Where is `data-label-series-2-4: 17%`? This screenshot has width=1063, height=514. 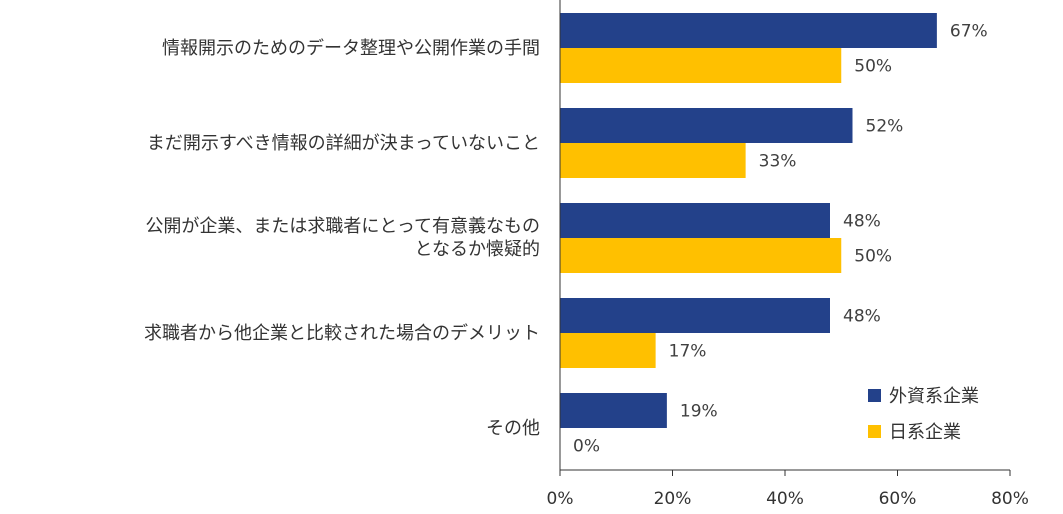
data-label-series-2-4: 17% is located at coordinates (688, 352).